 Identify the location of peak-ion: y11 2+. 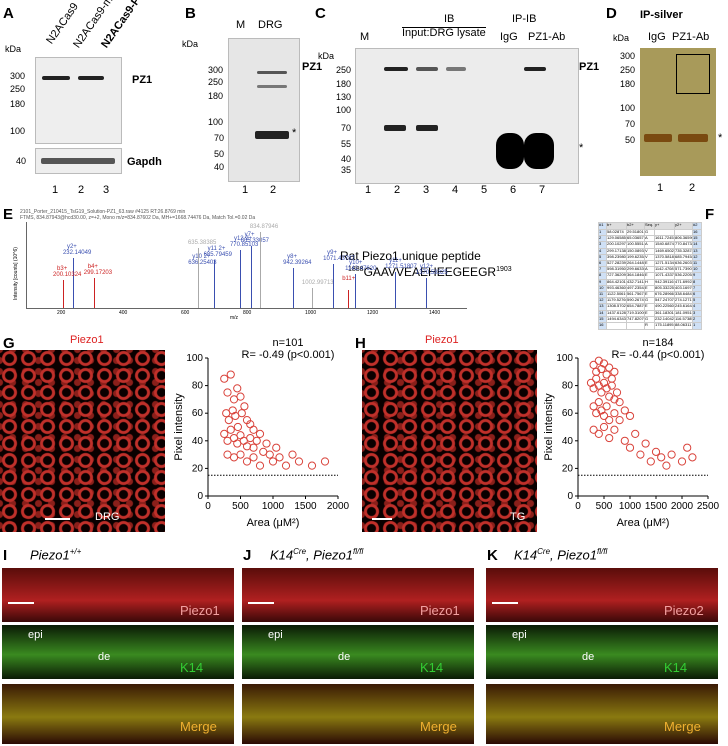
(216, 249).